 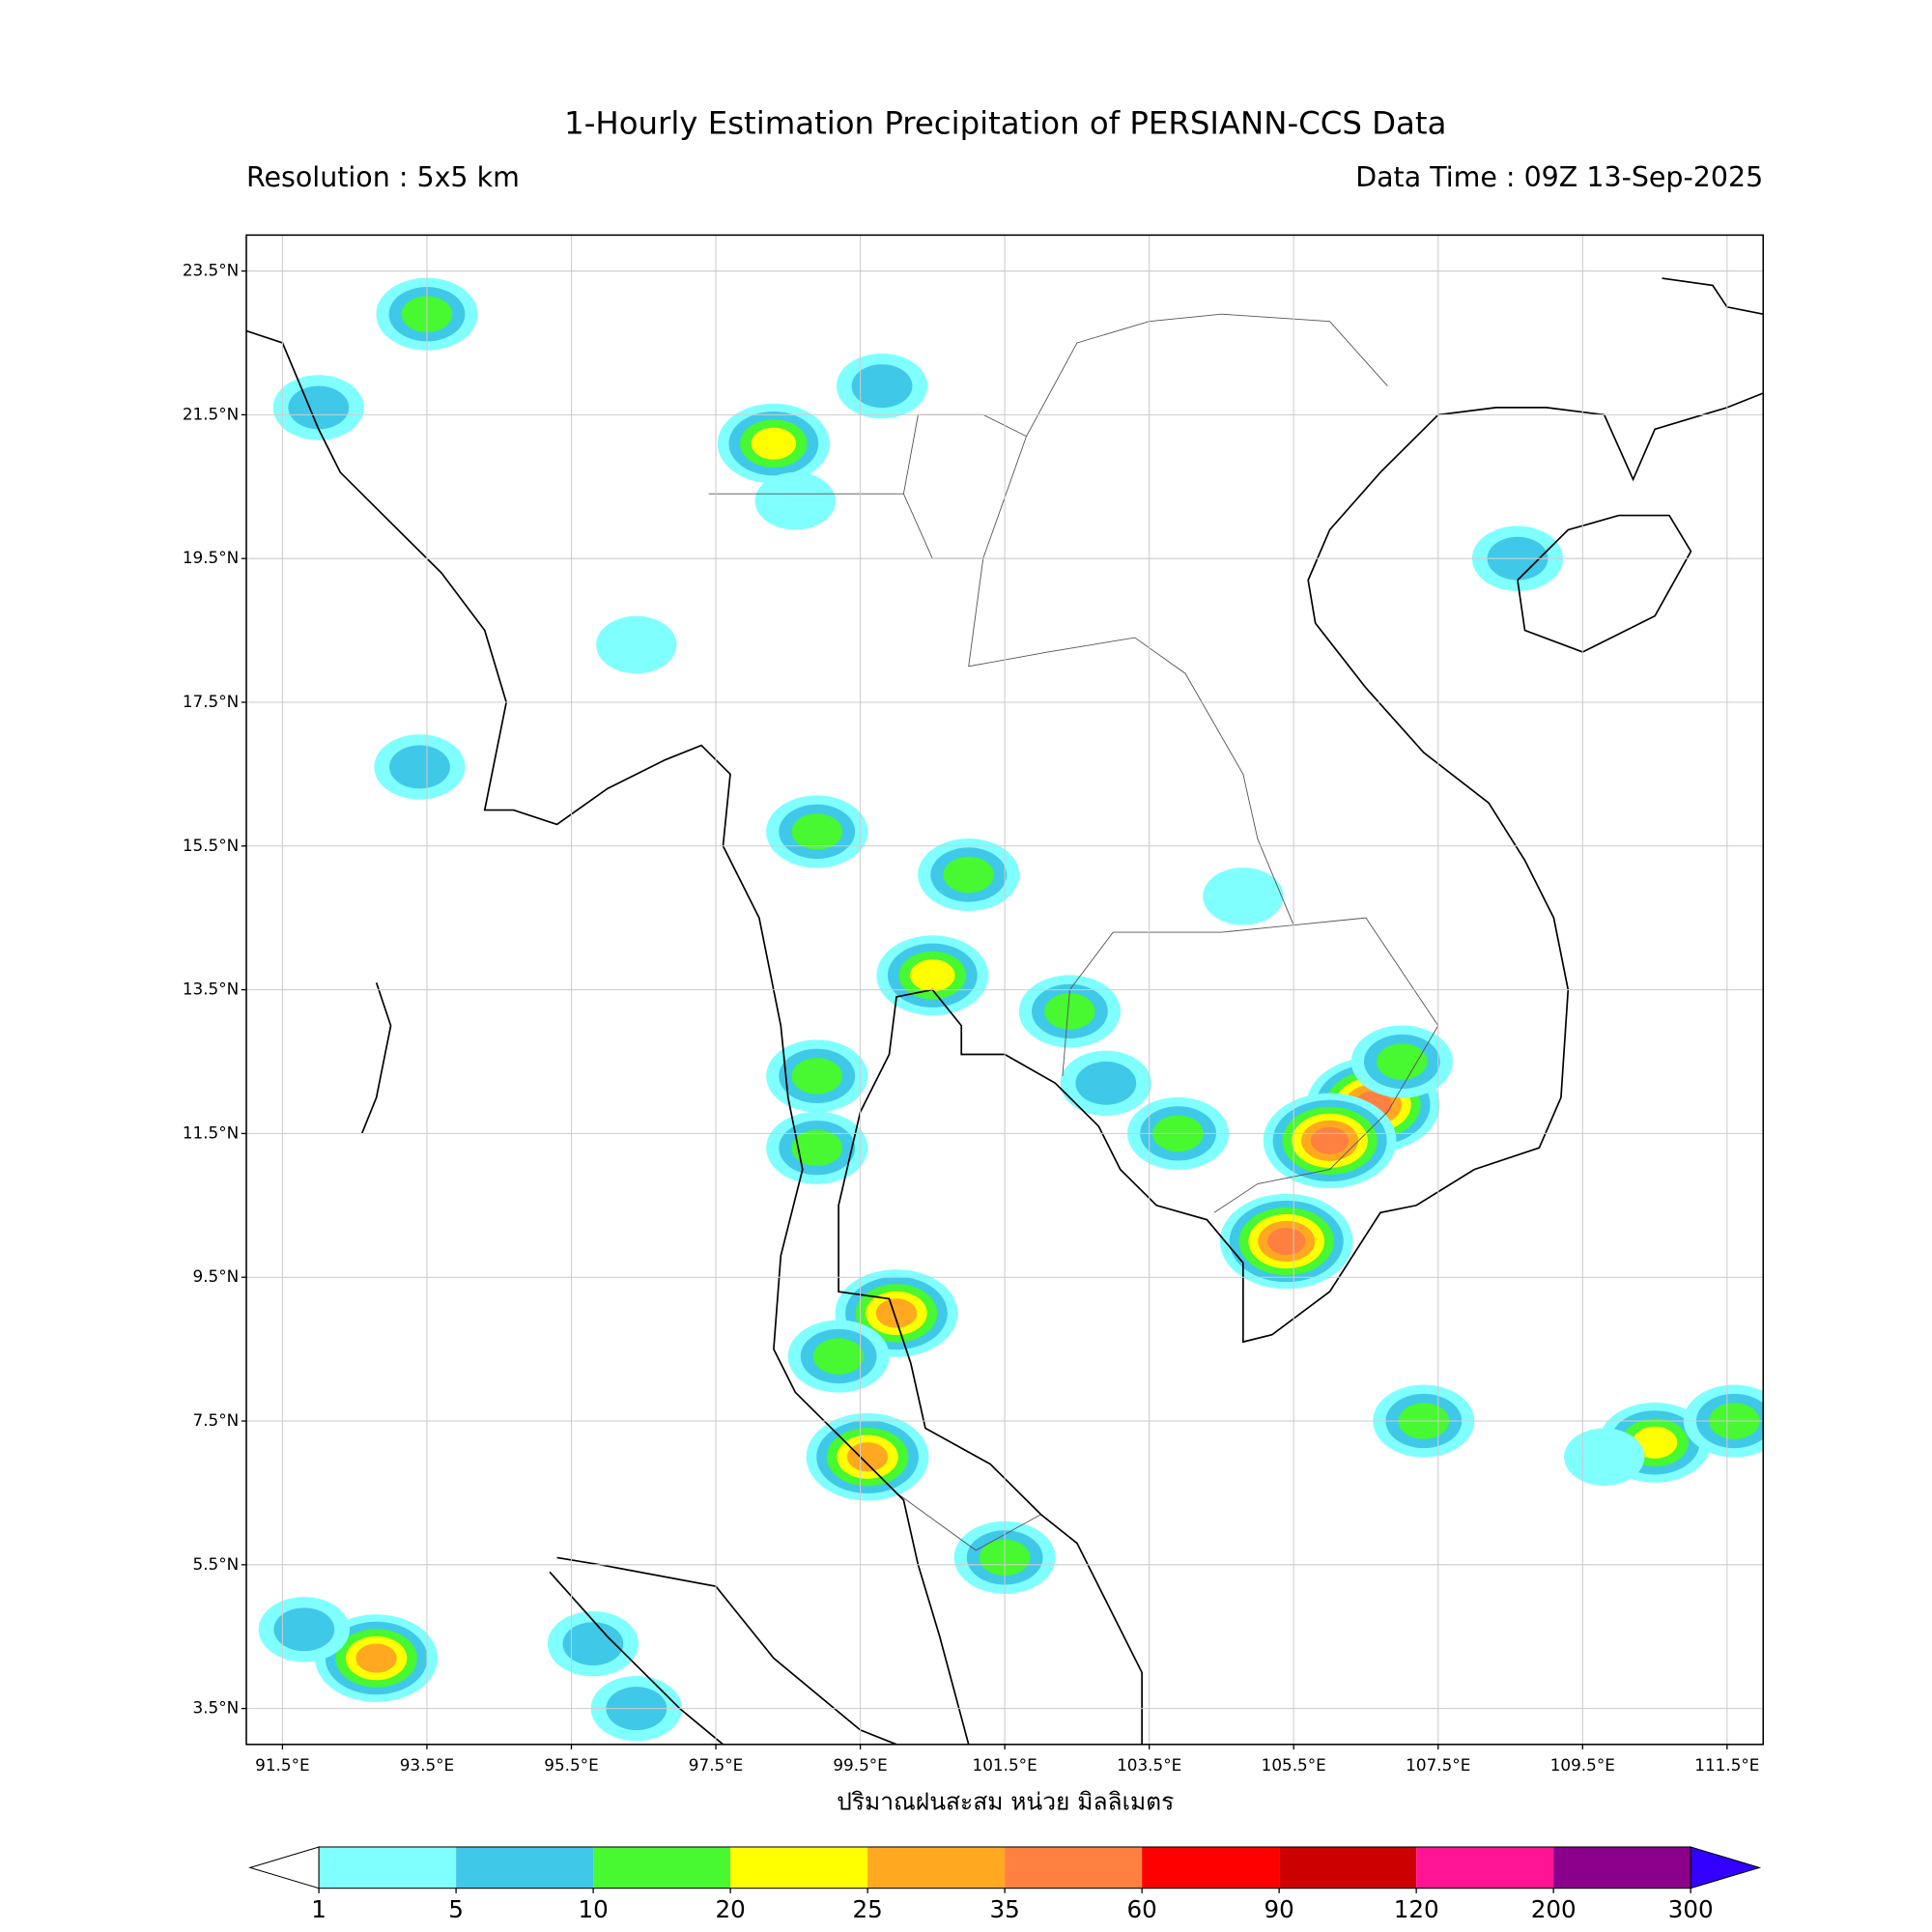 I want to click on lat-tick-label: 13.5°N, so click(x=211, y=989).